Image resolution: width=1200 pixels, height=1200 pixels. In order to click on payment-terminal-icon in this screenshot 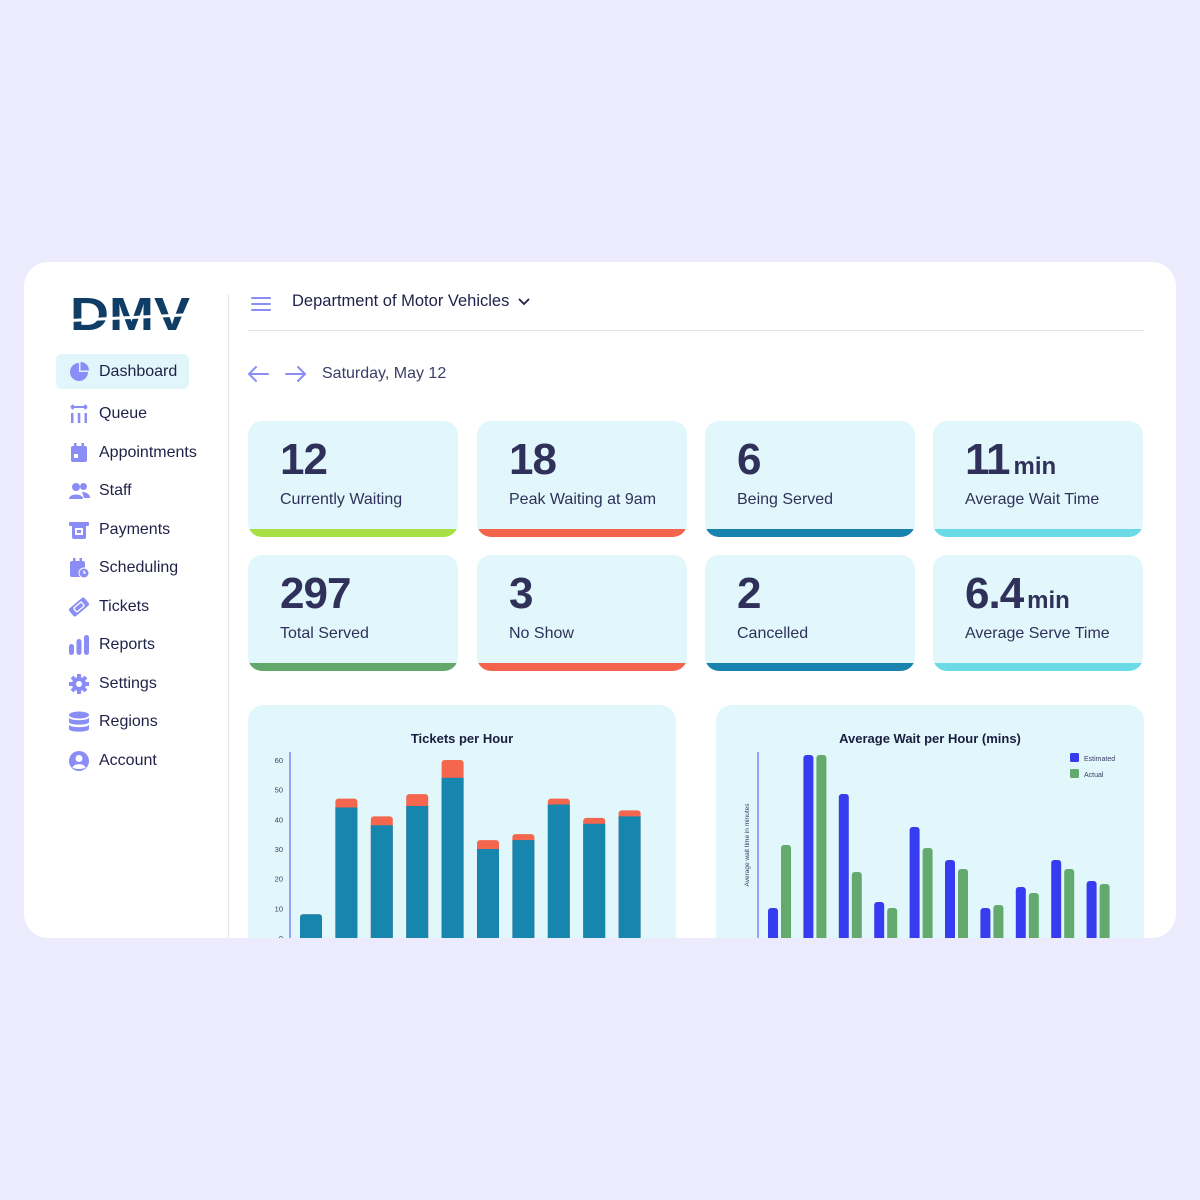, I will do `click(79, 530)`.